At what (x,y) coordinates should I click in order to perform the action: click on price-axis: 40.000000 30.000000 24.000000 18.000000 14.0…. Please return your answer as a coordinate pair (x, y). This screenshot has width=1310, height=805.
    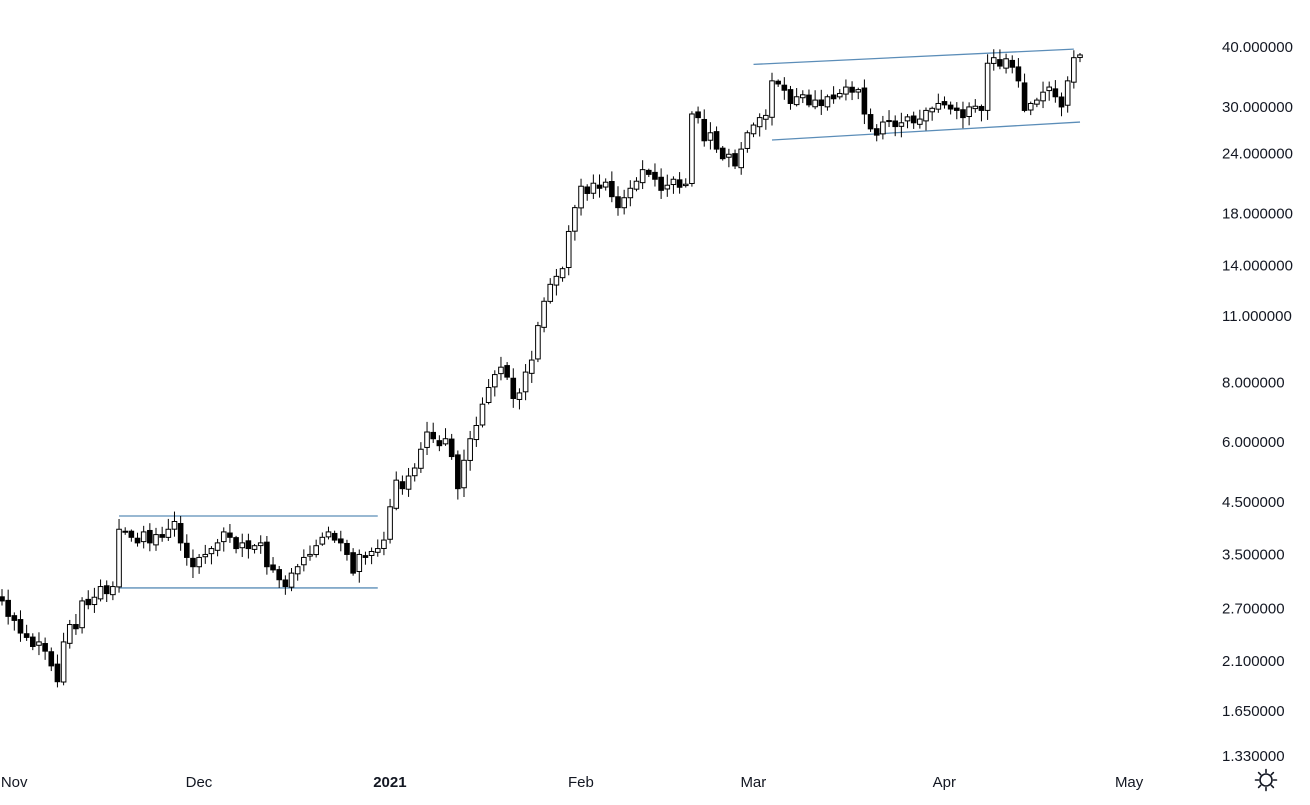
    Looking at the image, I should click on (1257, 402).